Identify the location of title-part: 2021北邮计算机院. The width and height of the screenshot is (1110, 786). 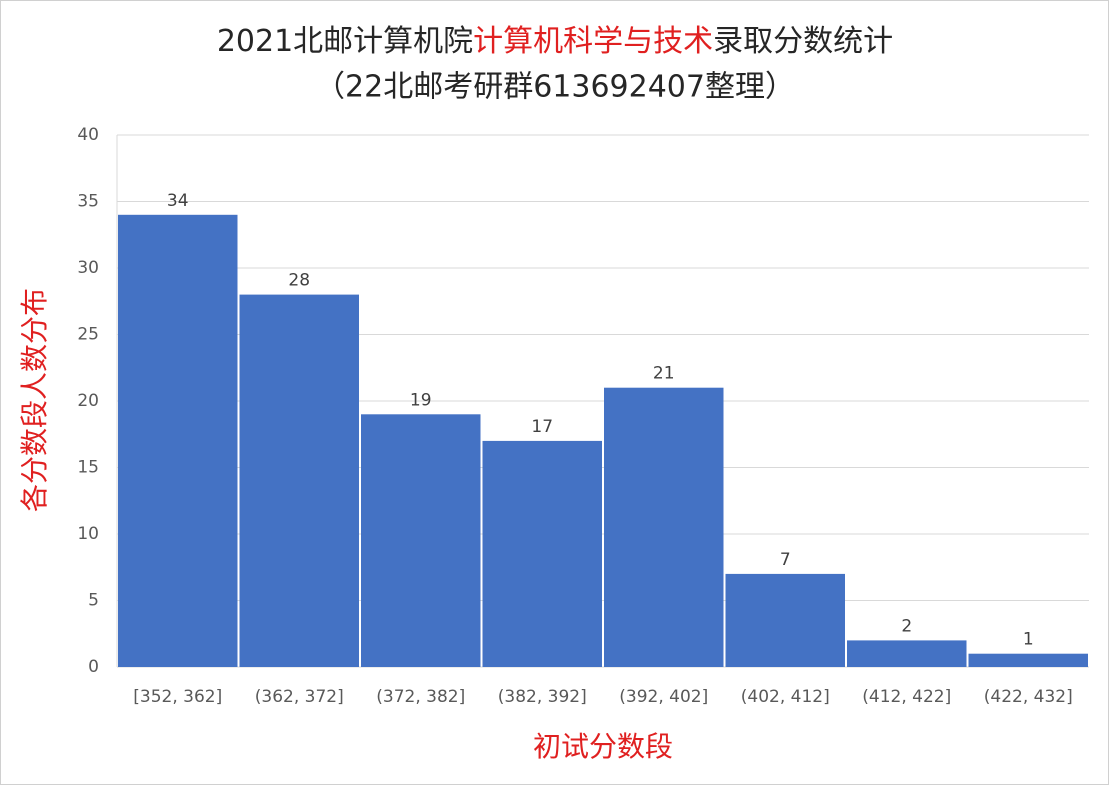
(345, 41).